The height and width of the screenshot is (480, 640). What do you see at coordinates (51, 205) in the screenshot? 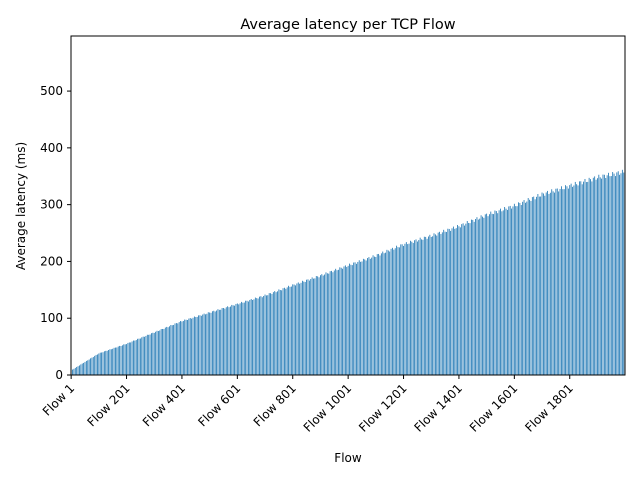
I see `y-tick-label: 300` at bounding box center [51, 205].